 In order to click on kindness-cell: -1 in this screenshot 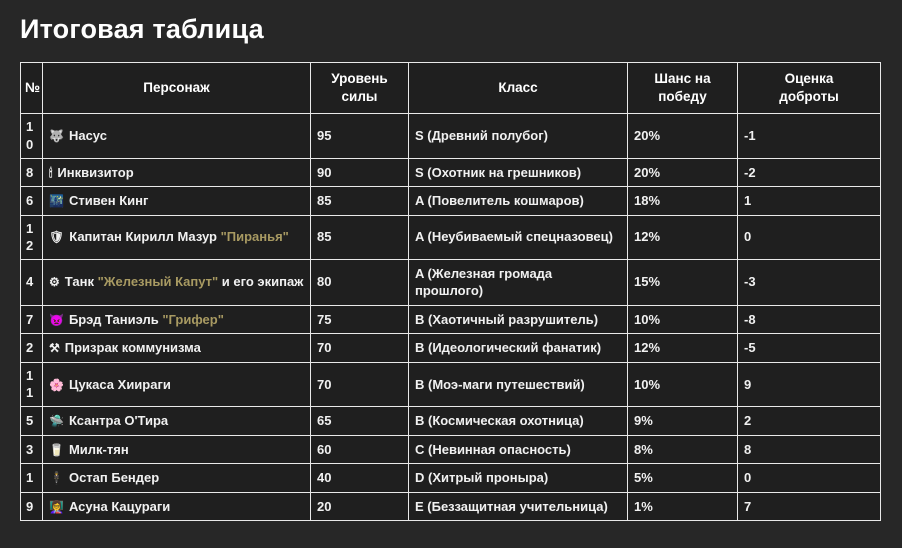, I will do `click(809, 136)`.